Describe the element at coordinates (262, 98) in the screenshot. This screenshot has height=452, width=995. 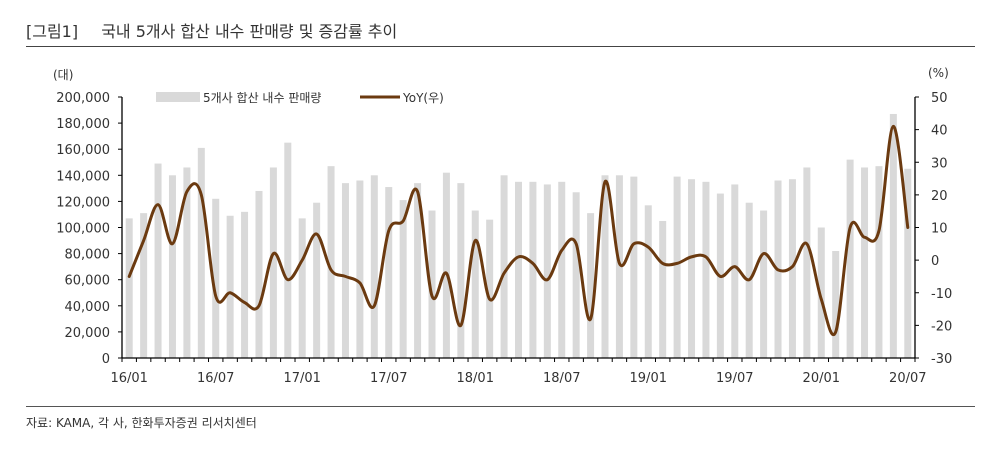
I see `legend-bar-label: 5개사 합산 내수 판매량` at that location.